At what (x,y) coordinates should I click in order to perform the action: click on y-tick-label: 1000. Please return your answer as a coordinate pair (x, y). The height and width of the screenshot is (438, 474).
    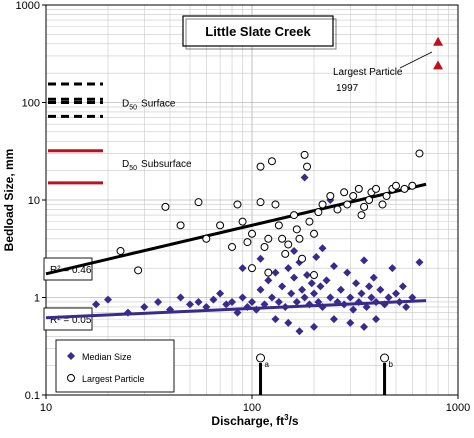
    Looking at the image, I should click on (28, 6).